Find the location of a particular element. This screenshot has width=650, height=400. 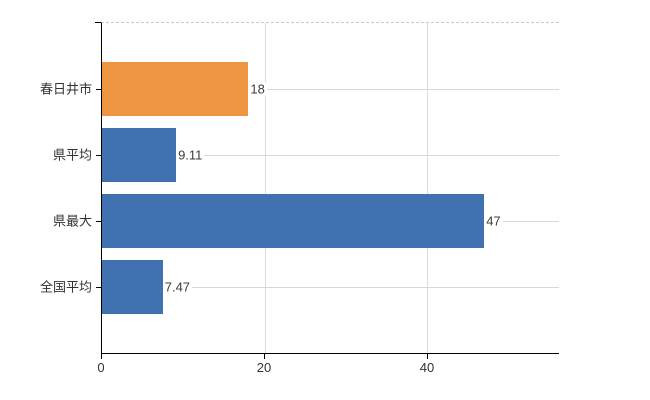

value-label: 7.47 is located at coordinates (177, 287).